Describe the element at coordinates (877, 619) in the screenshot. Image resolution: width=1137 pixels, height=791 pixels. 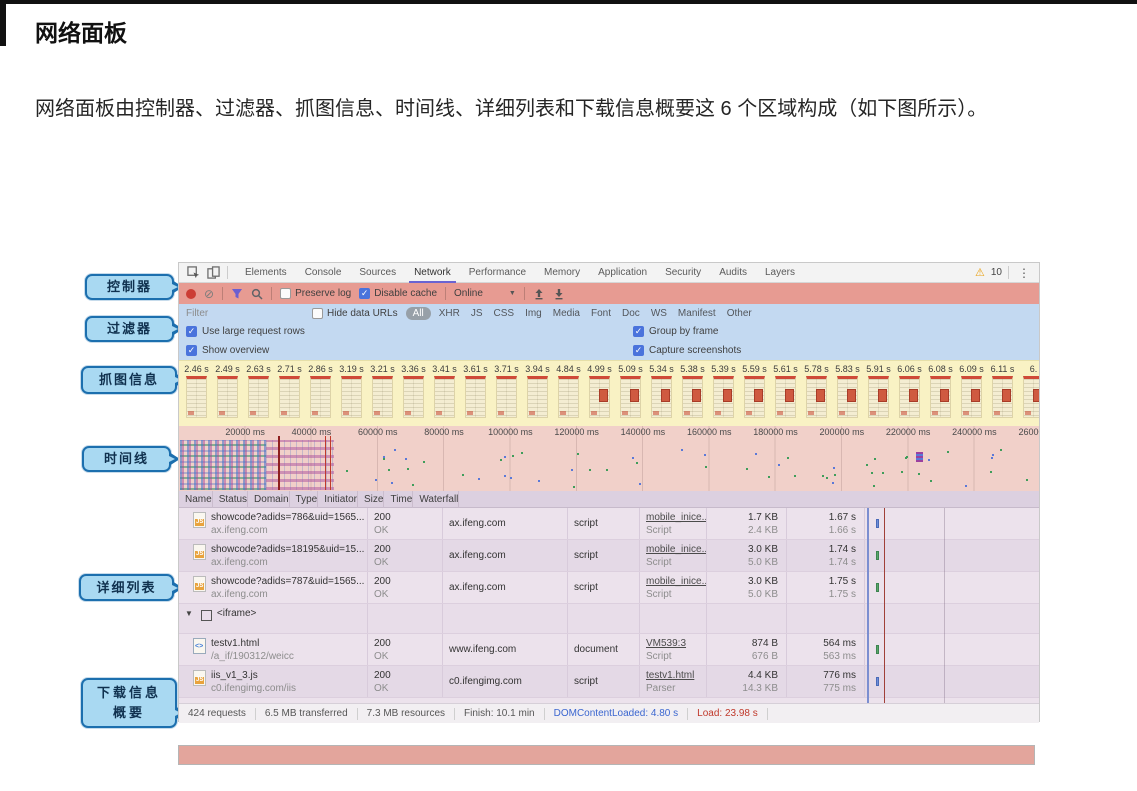
I see `waterfall-bar` at that location.